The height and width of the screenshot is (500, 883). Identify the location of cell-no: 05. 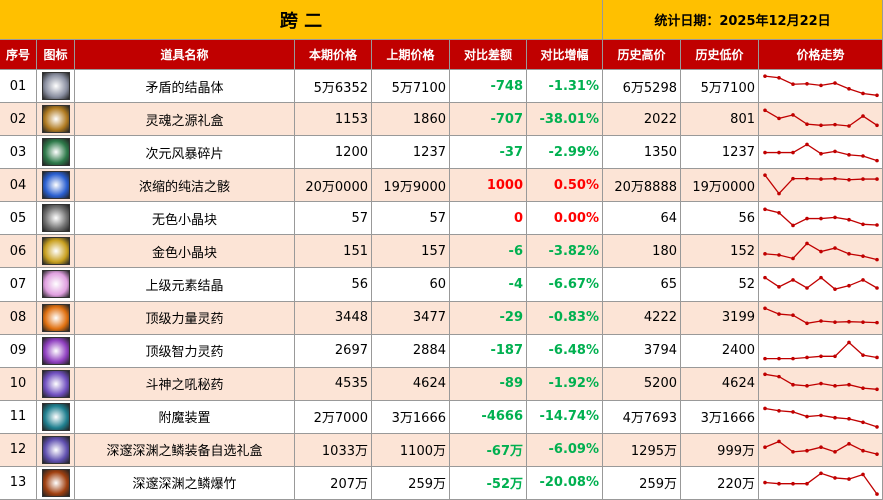
(18, 219).